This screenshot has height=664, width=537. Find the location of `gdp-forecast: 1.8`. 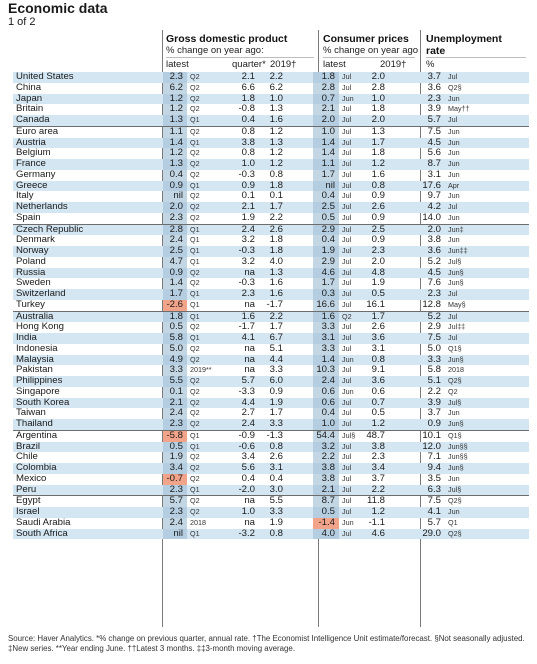

gdp-forecast: 1.8 is located at coordinates (273, 251).